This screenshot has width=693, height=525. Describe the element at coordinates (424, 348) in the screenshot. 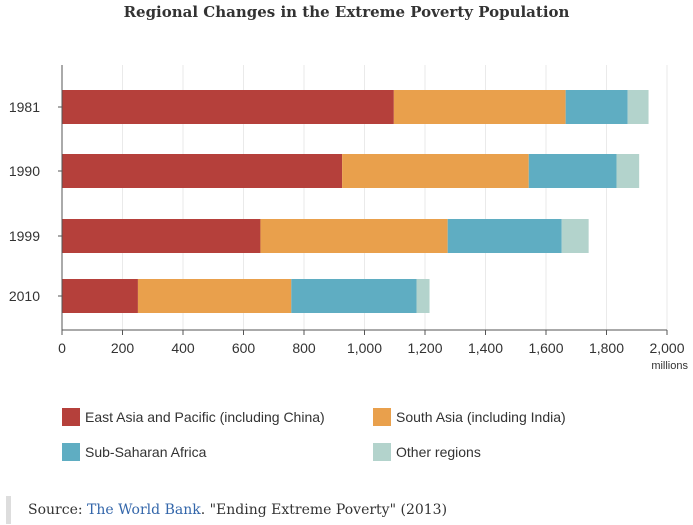

I see `x-tick-label-1200: 1,200` at that location.